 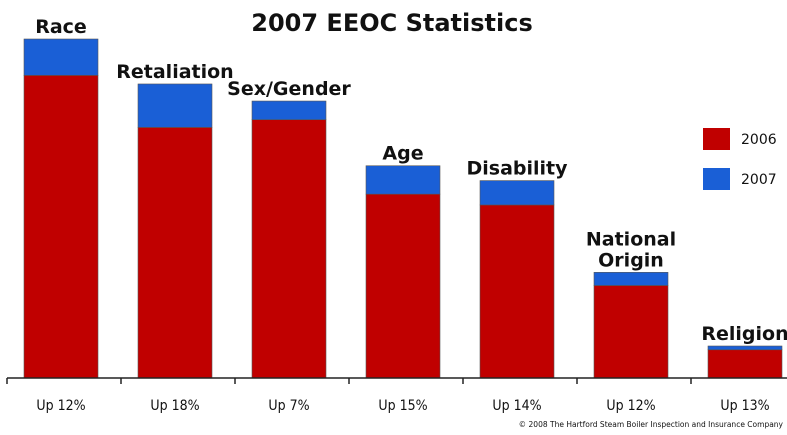 What do you see at coordinates (289, 89) in the screenshot?
I see `category-label: Sex/Gender` at bounding box center [289, 89].